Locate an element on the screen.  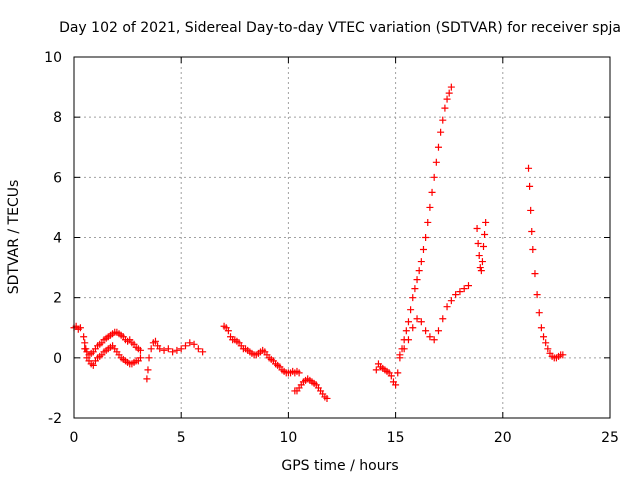
y-tick-label: -2 is located at coordinates (55, 419).